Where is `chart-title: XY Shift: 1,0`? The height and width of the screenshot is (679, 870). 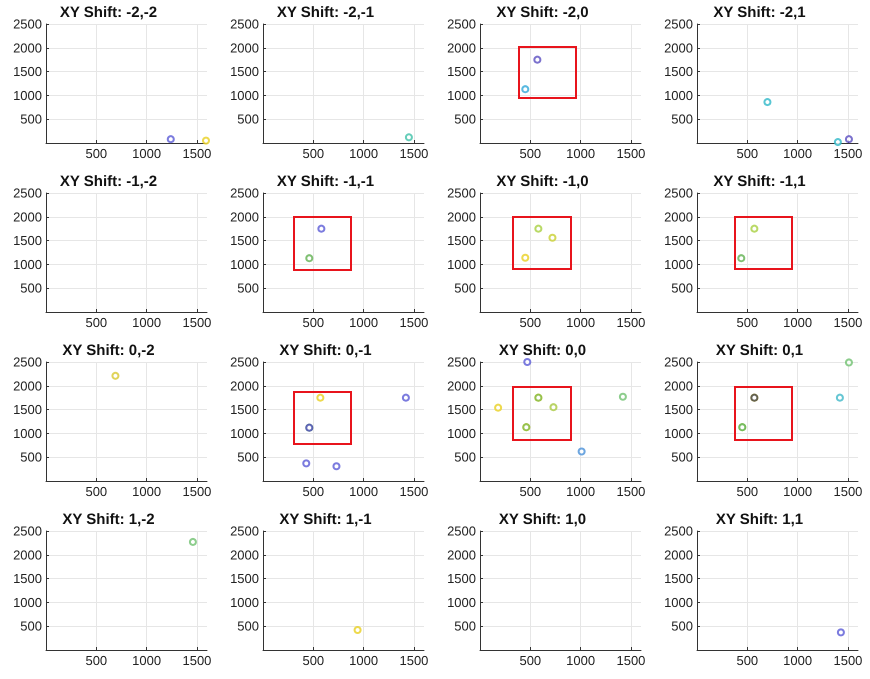
chart-title: XY Shift: 1,0 is located at coordinates (542, 519).